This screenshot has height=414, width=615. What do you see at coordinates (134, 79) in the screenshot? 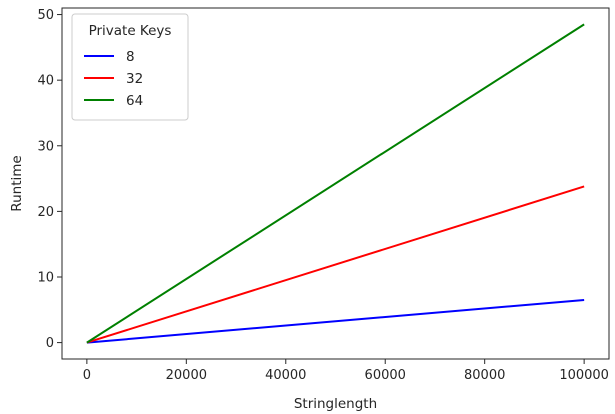
I see `legend-label-32: 32` at bounding box center [134, 79].